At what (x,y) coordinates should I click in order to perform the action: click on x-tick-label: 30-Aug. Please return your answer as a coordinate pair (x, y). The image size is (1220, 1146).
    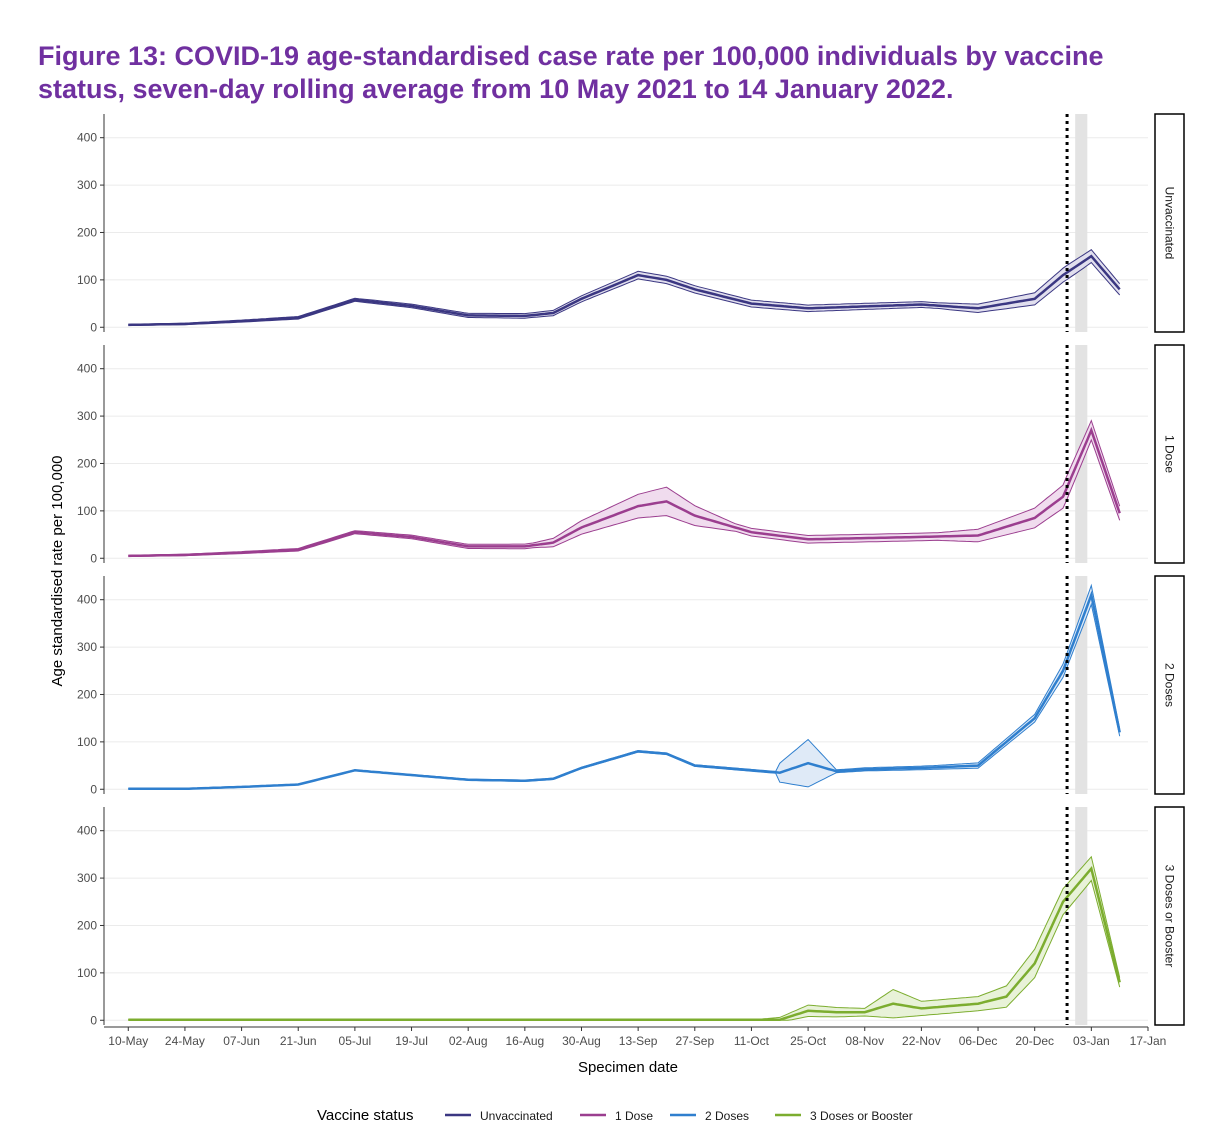
    Looking at the image, I should click on (581, 1041).